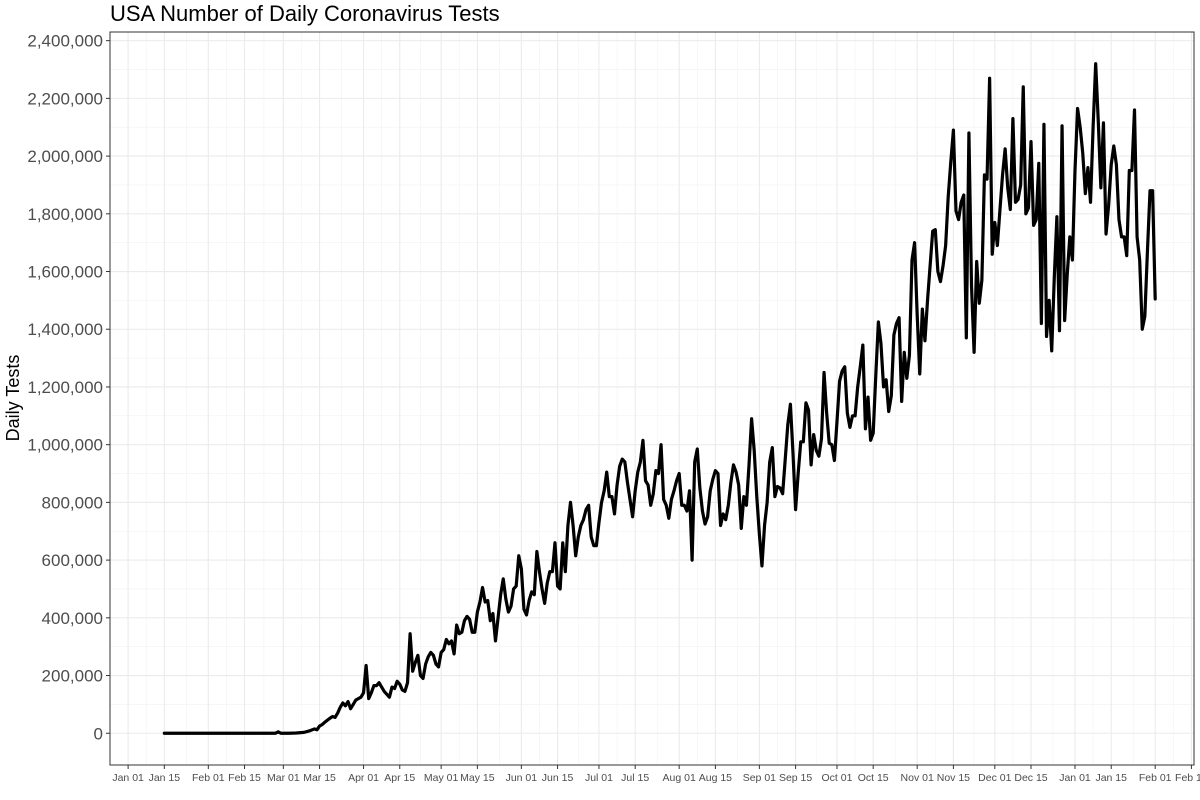 This screenshot has width=1200, height=800. I want to click on y-tick-label: 1,000,000, so click(65, 445).